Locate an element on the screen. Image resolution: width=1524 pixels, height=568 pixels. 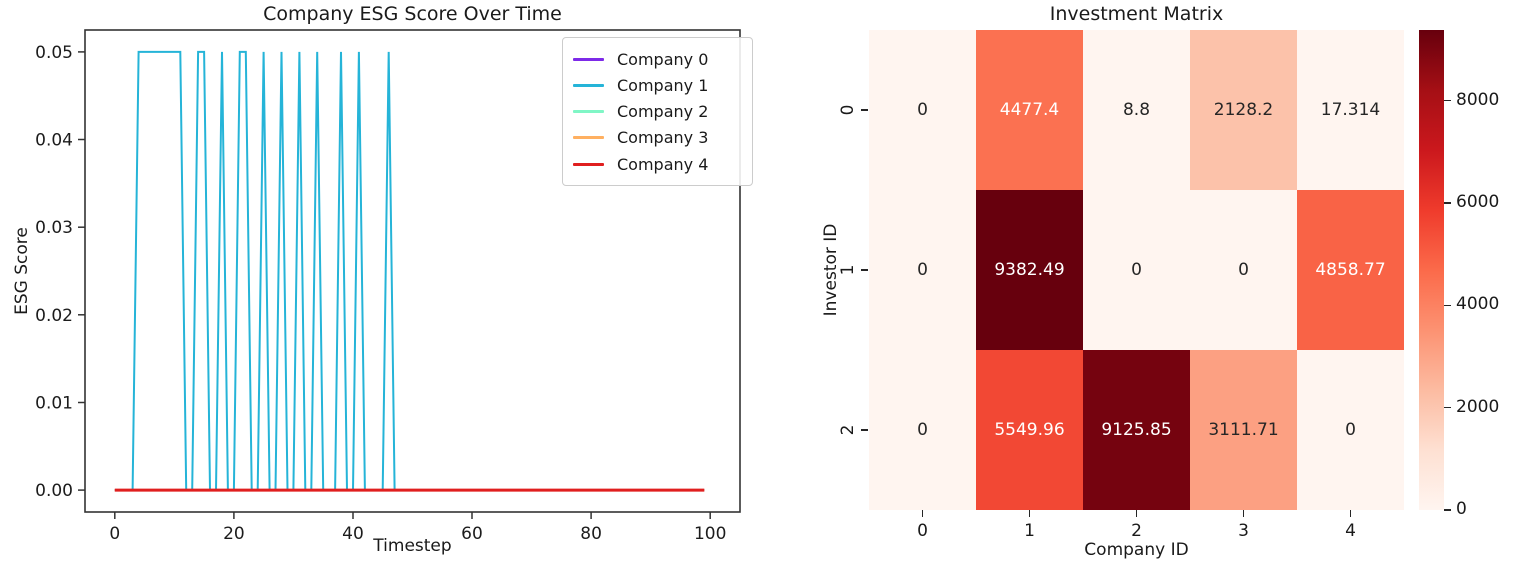
heatmap-xlabel: Company ID is located at coordinates (1136, 550).